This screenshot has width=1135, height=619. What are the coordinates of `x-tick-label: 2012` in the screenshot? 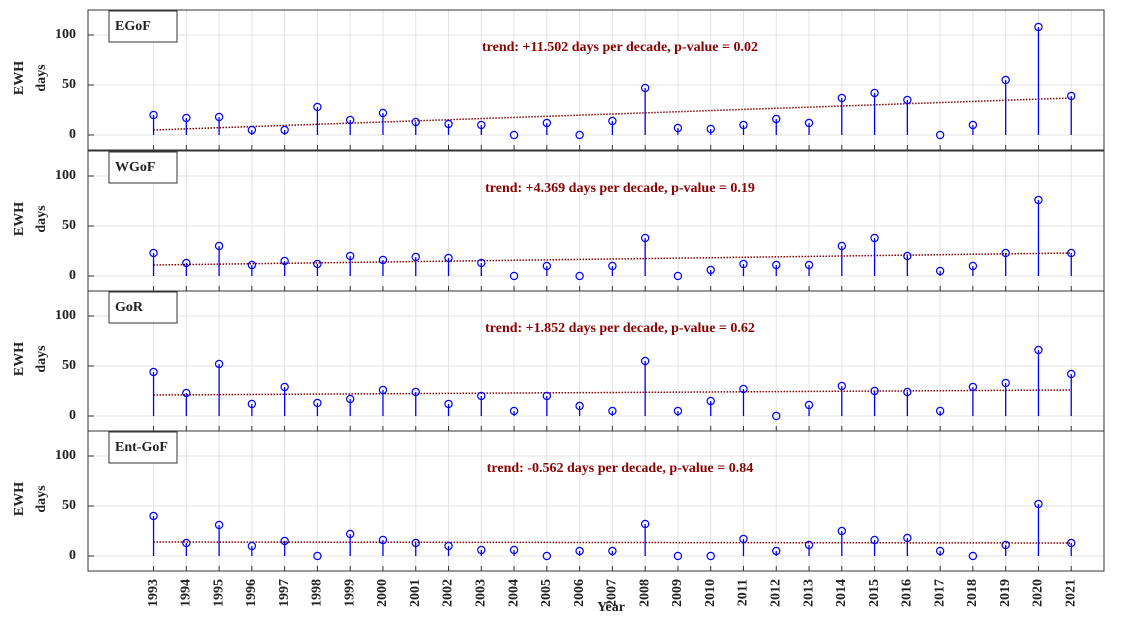 It's located at (775, 593).